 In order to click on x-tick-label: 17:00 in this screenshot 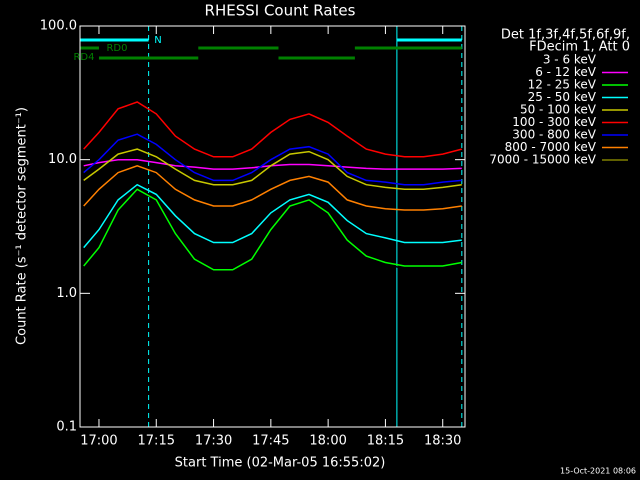, I will do `click(98, 441)`.